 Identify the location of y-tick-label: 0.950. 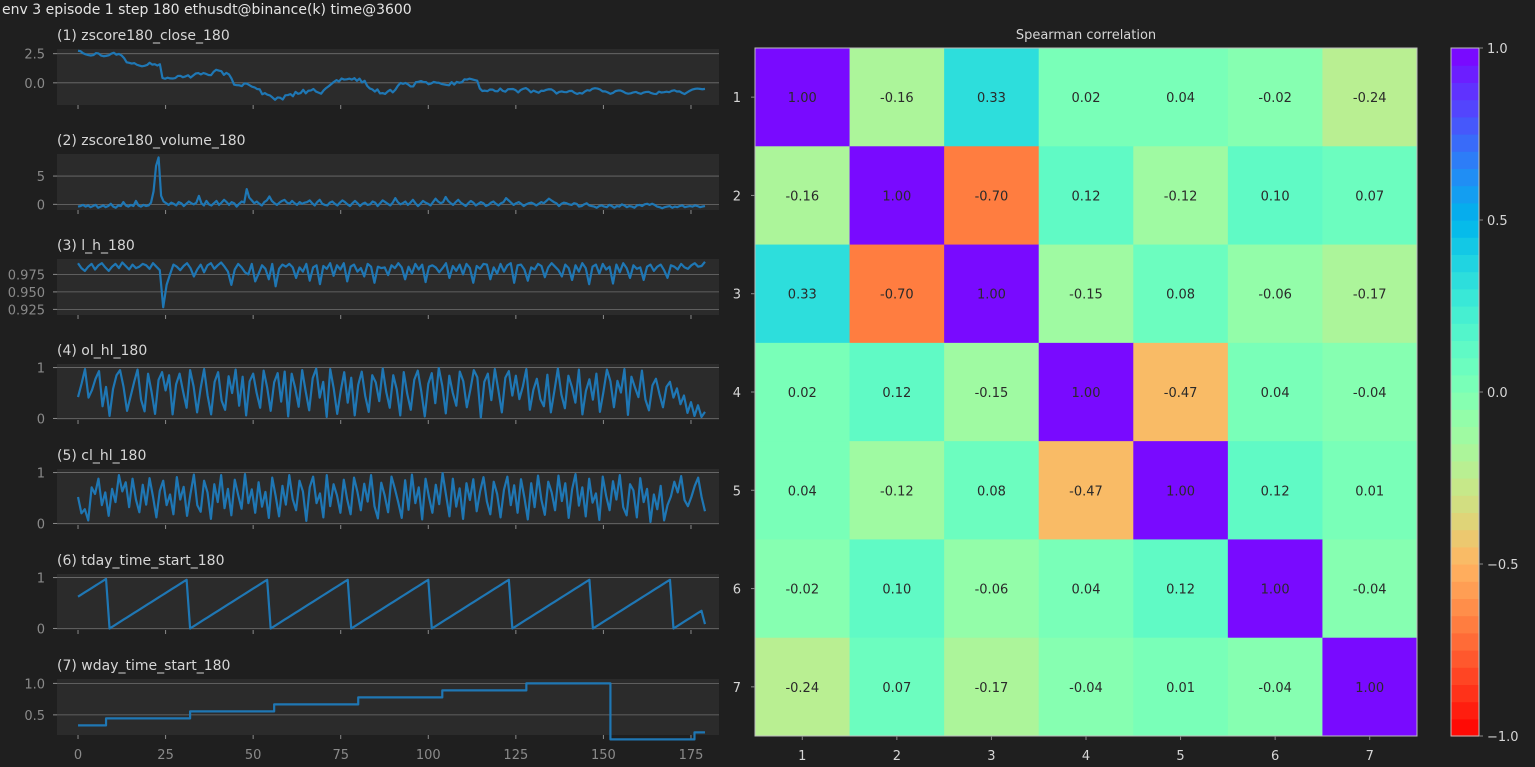
(26, 293).